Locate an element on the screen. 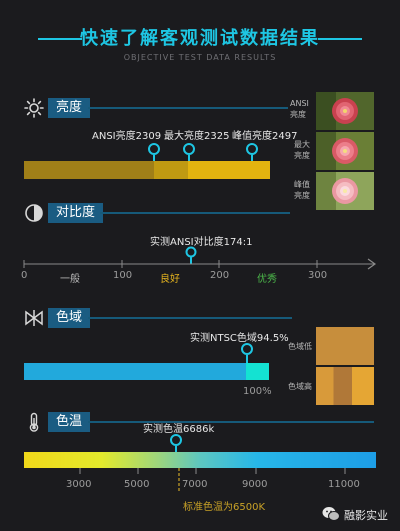 Image resolution: width=400 pixels, height=531 pixels. gamut-low-label: 色域低 is located at coordinates (300, 346).